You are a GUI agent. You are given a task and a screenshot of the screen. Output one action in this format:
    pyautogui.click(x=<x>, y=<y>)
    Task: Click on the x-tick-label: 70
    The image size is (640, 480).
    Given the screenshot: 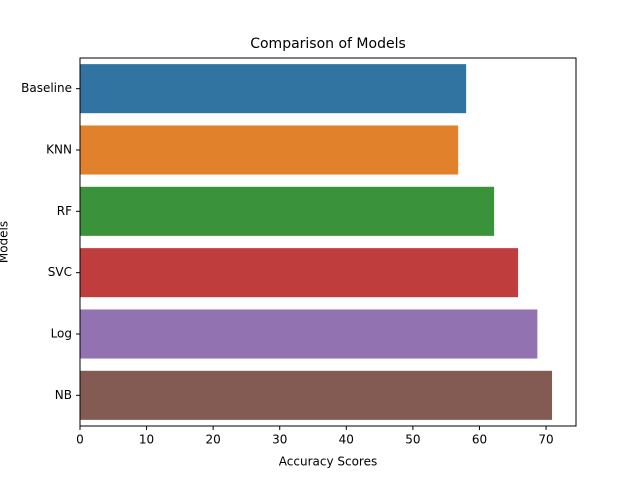 What is the action you would take?
    pyautogui.click(x=545, y=440)
    